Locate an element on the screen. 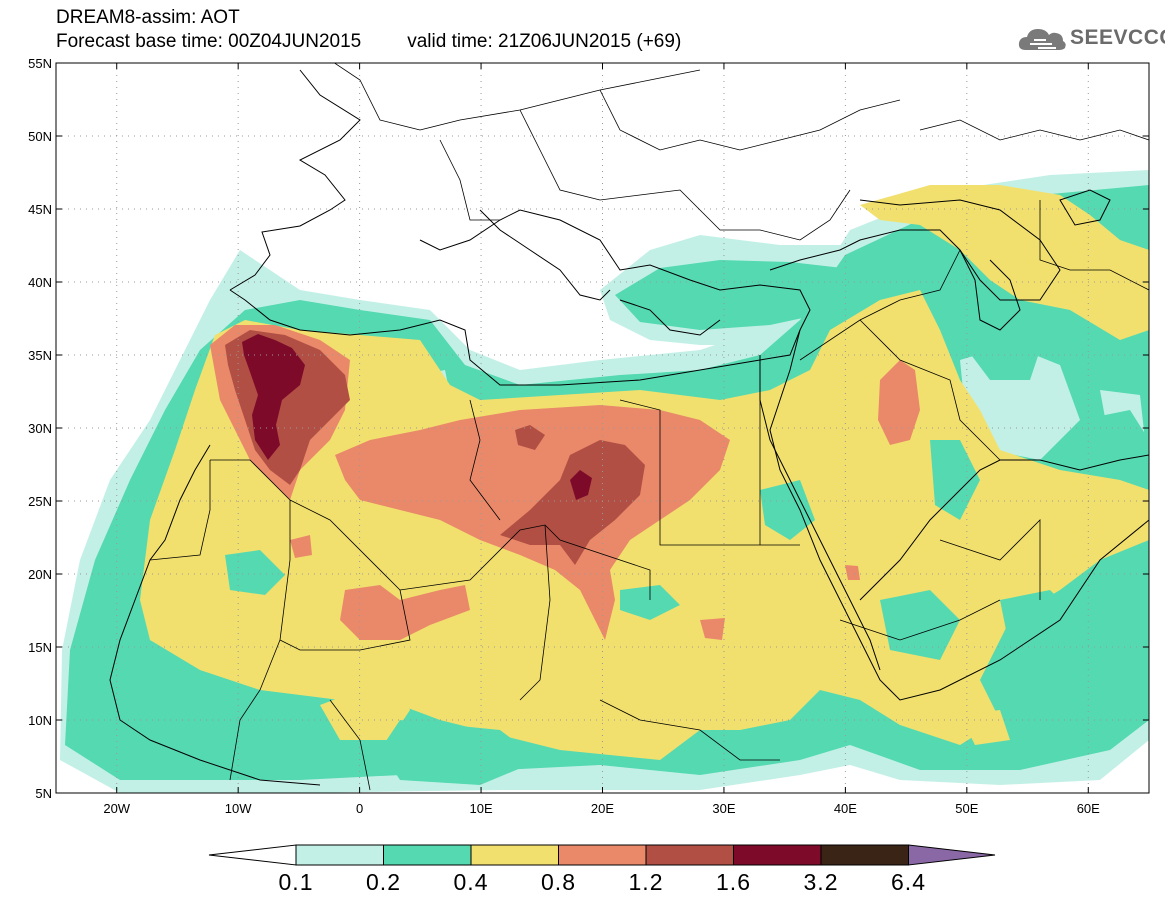  colorbar-label: 0.4 is located at coordinates (471, 882).